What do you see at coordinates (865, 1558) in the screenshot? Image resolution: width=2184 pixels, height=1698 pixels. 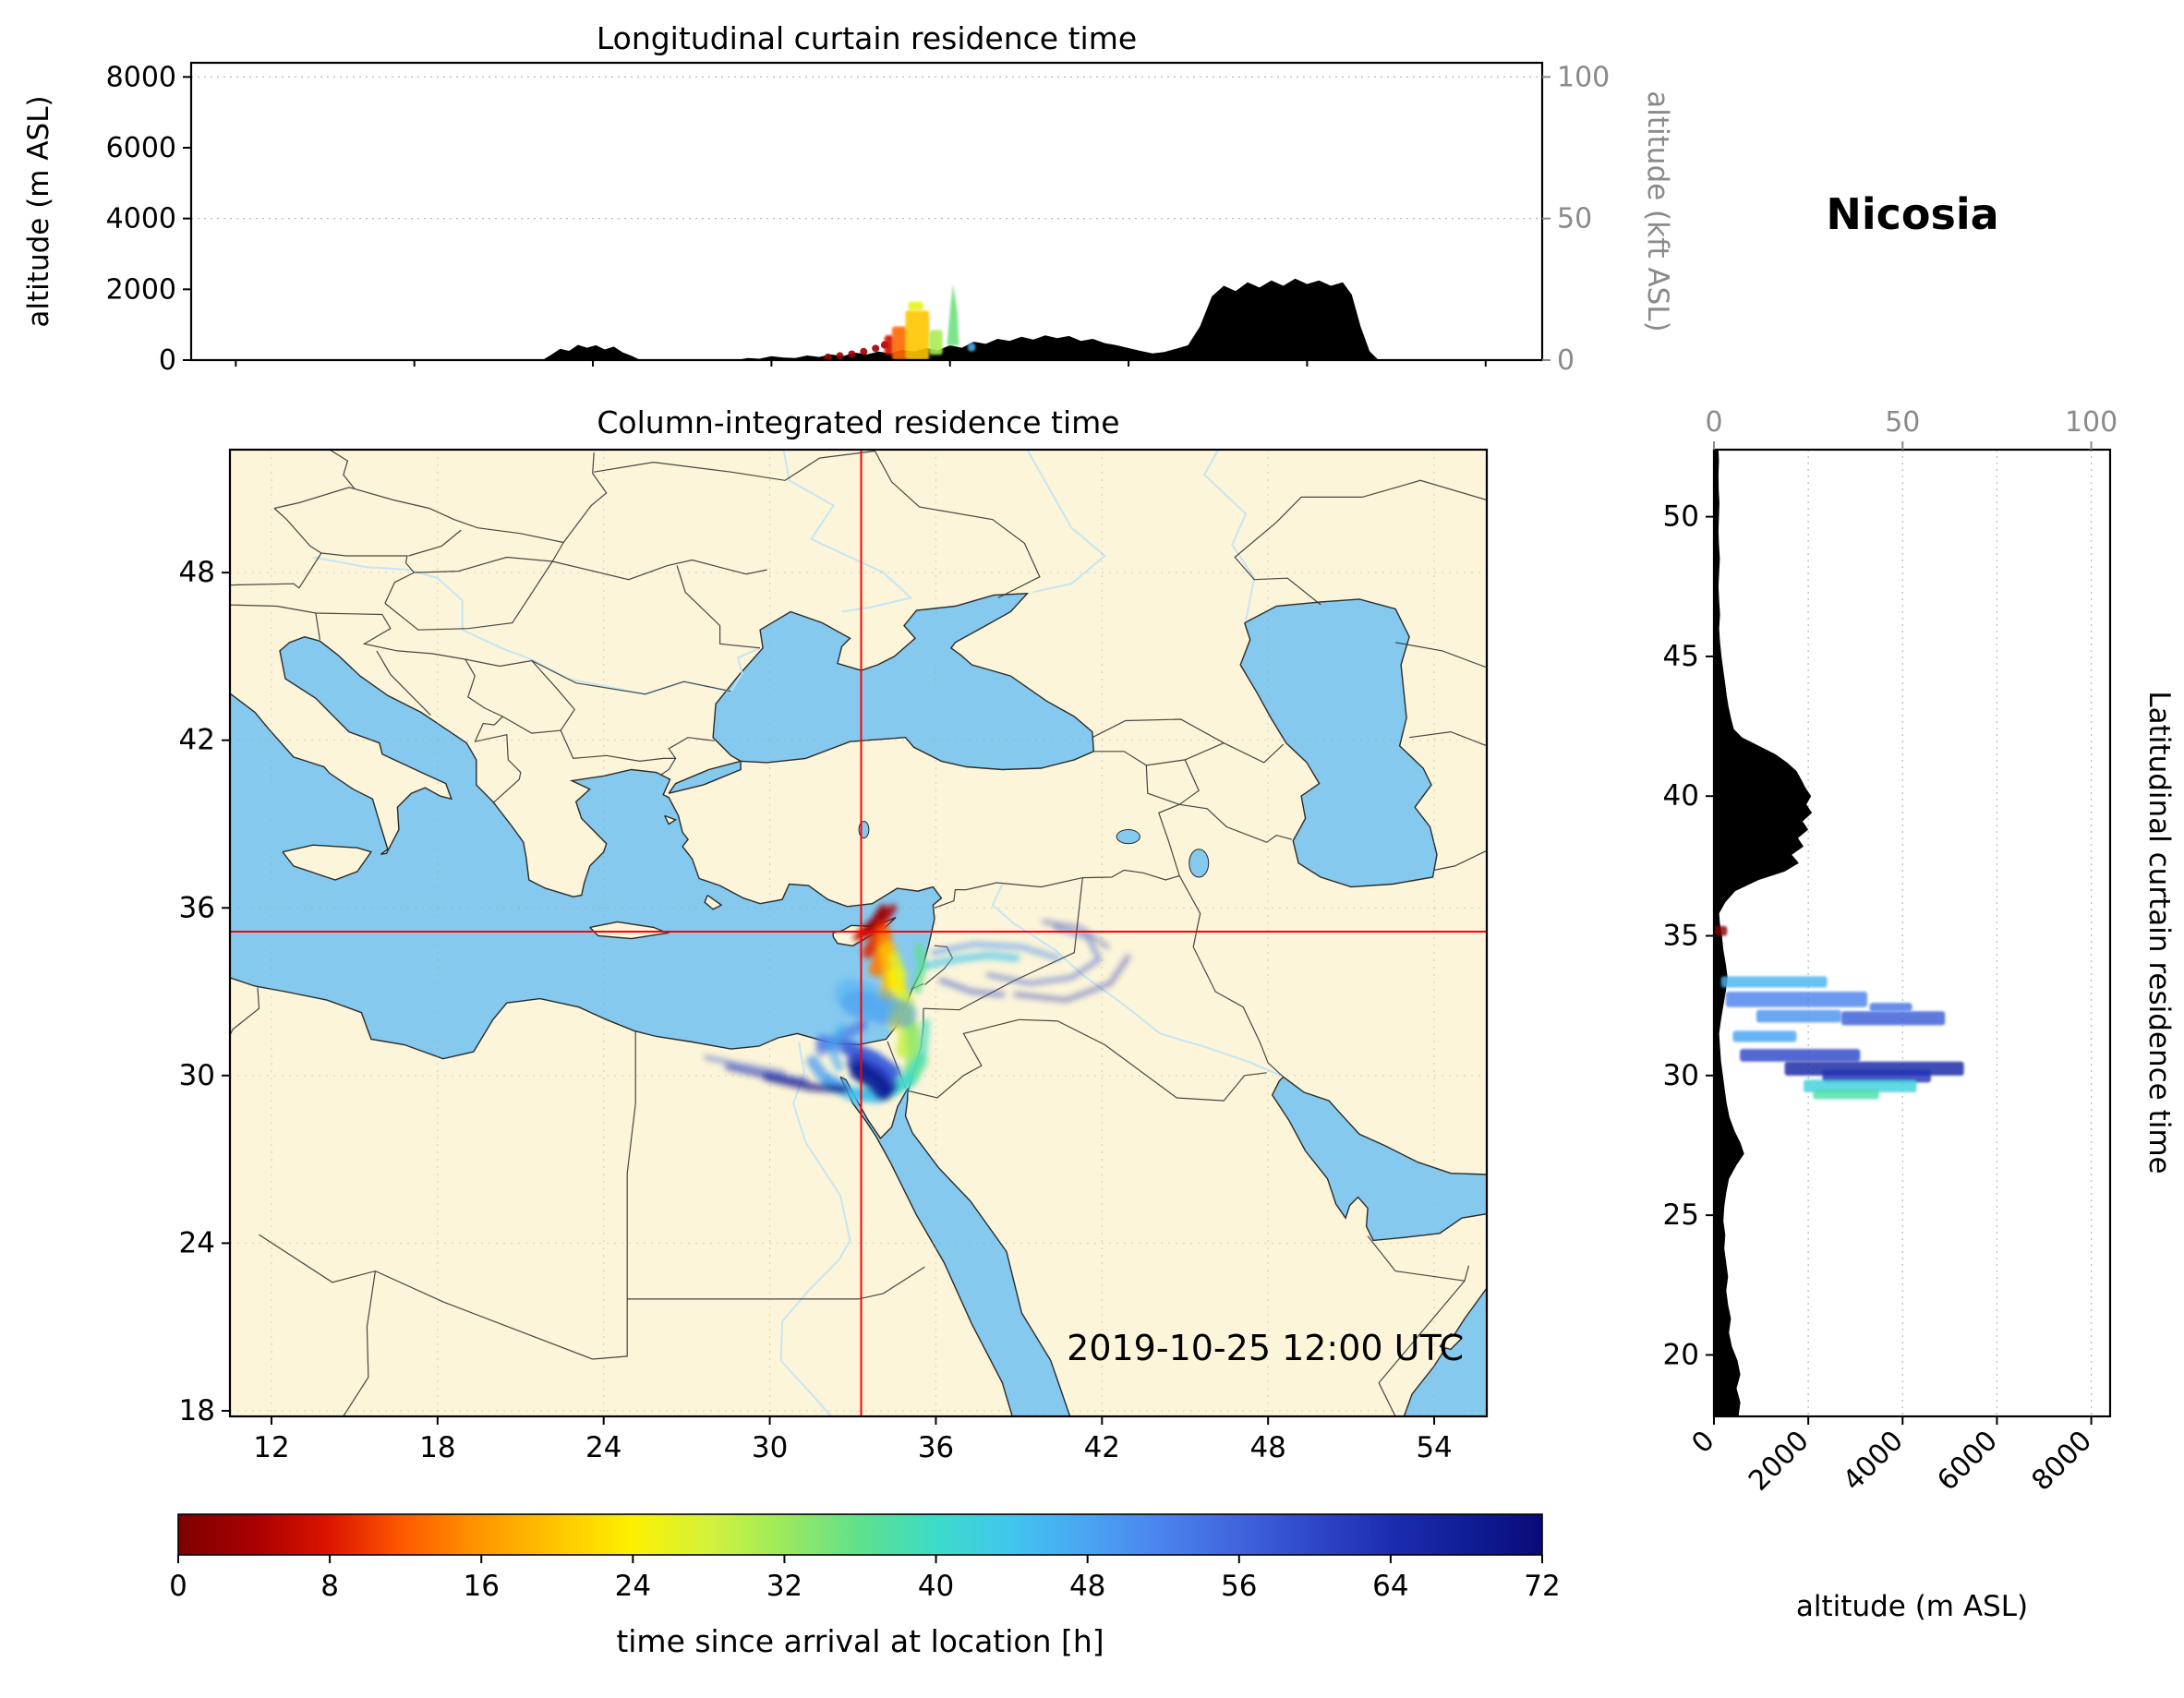 I see `colorbar: 0 8 16 24 32 40 48 56 64 72` at bounding box center [865, 1558].